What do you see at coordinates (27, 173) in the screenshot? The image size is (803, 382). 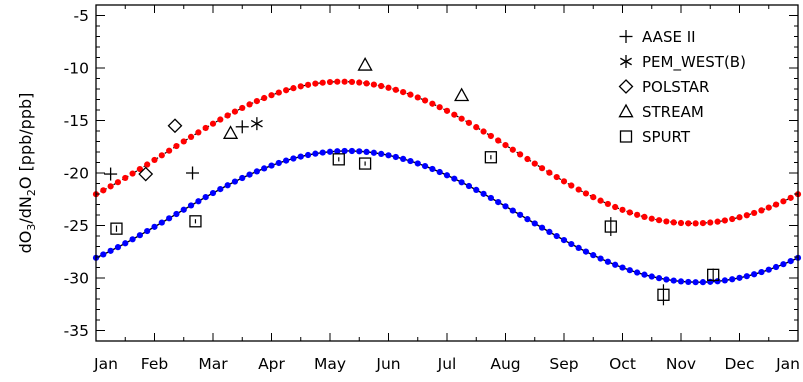 I see `y-axis-label: dO3/dN2O [ppb/ppb]` at bounding box center [27, 173].